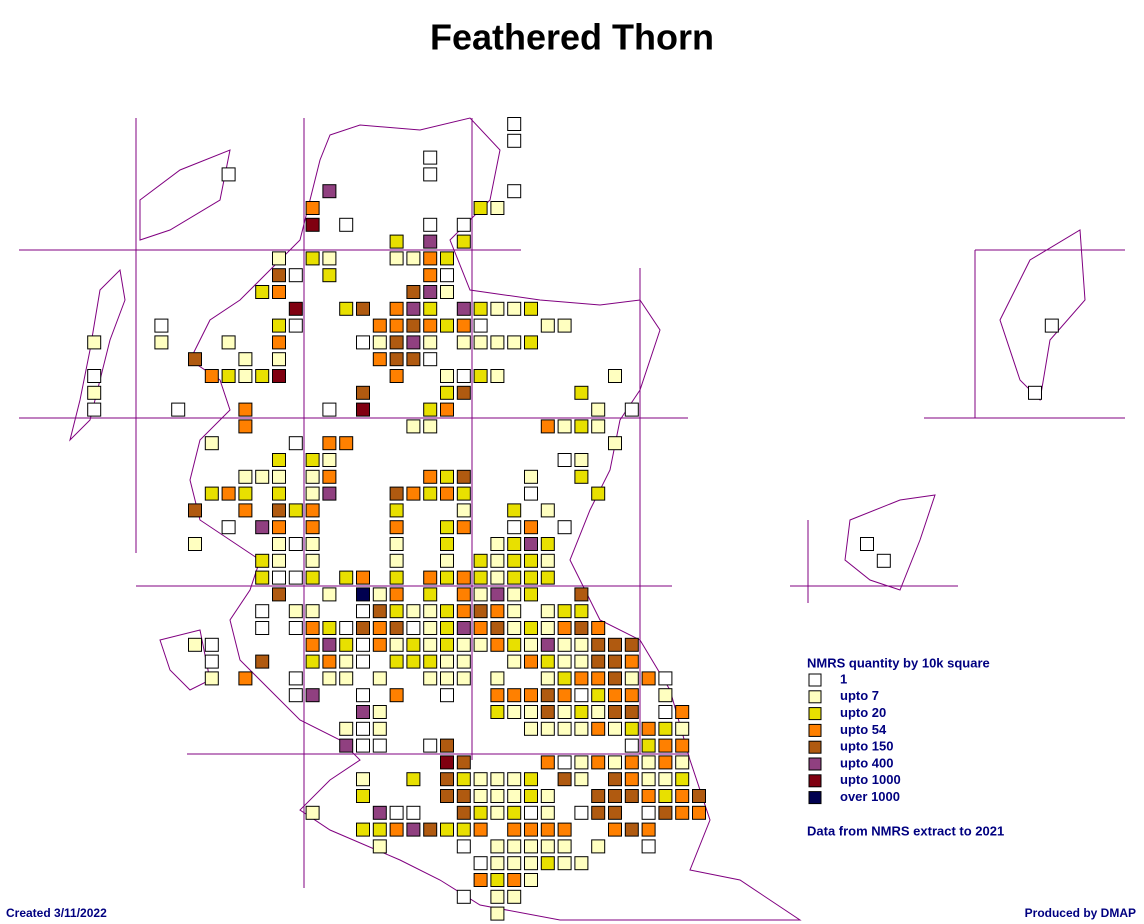 The image size is (1144, 924). I want to click on produced-note: Produced by DMAP, so click(1080, 913).